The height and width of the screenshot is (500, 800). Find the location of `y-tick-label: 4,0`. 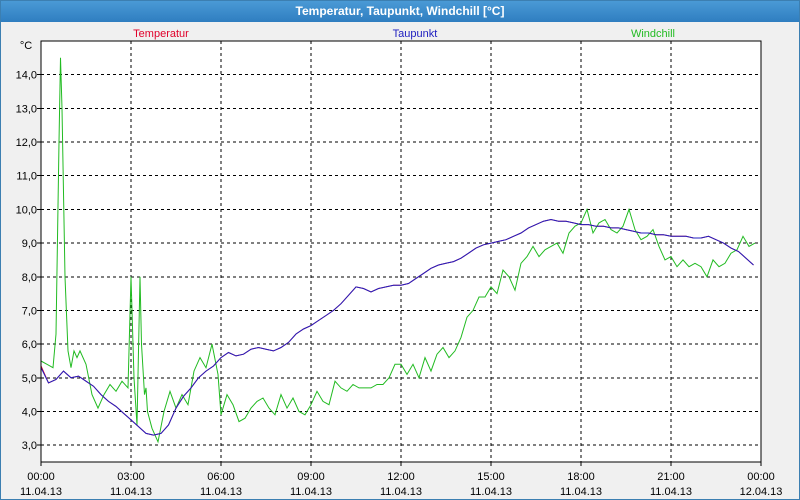

y-tick-label: 4,0 is located at coordinates (29, 412).